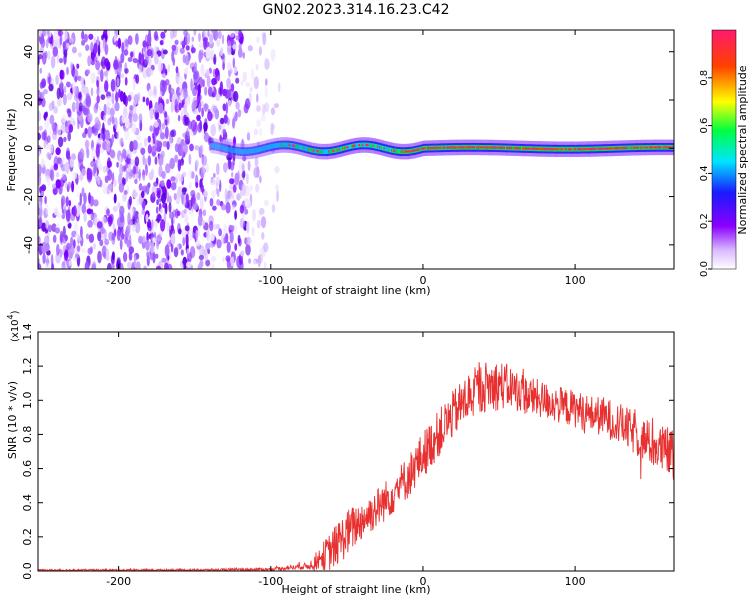 Image resolution: width=750 pixels, height=600 pixels. Describe the element at coordinates (28, 52) in the screenshot. I see `y-tick-label: 40` at that location.